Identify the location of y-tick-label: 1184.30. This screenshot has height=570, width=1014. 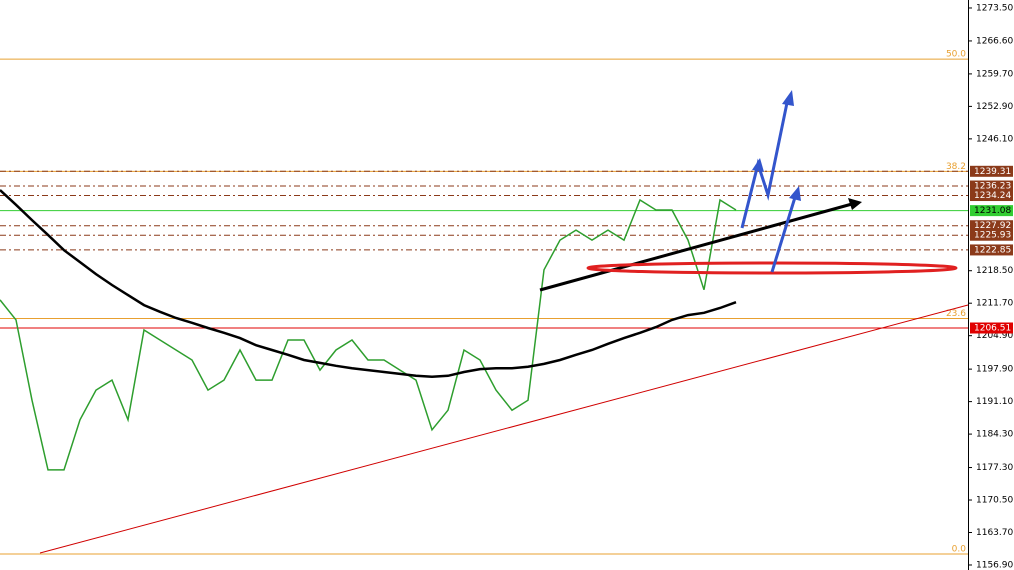
(994, 435).